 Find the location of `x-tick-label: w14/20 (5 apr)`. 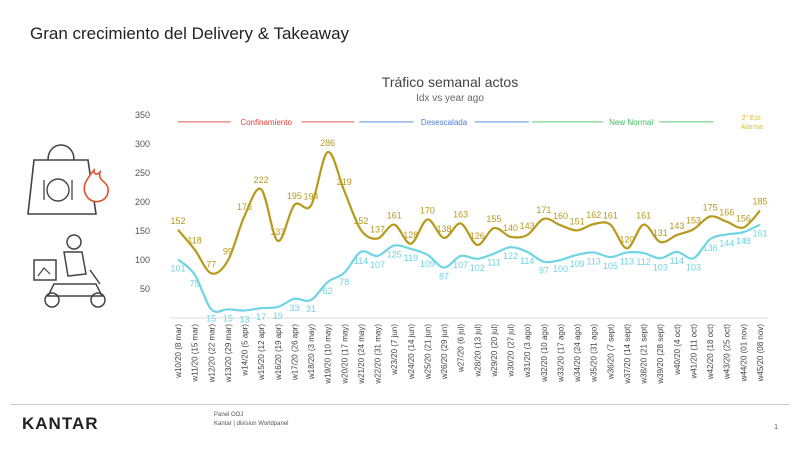

x-tick-label: w14/20 (5 apr) is located at coordinates (245, 350).